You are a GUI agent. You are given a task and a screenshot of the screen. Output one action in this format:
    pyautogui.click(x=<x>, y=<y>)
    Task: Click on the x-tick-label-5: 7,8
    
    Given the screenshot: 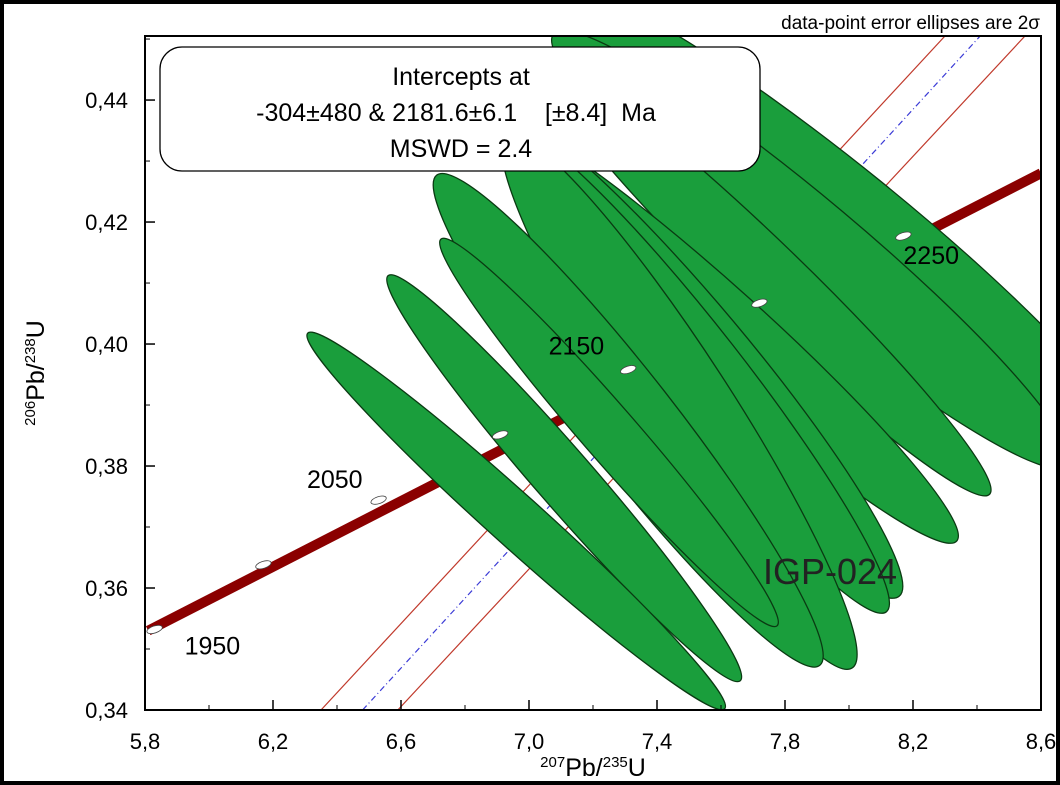 What is the action you would take?
    pyautogui.click(x=785, y=741)
    